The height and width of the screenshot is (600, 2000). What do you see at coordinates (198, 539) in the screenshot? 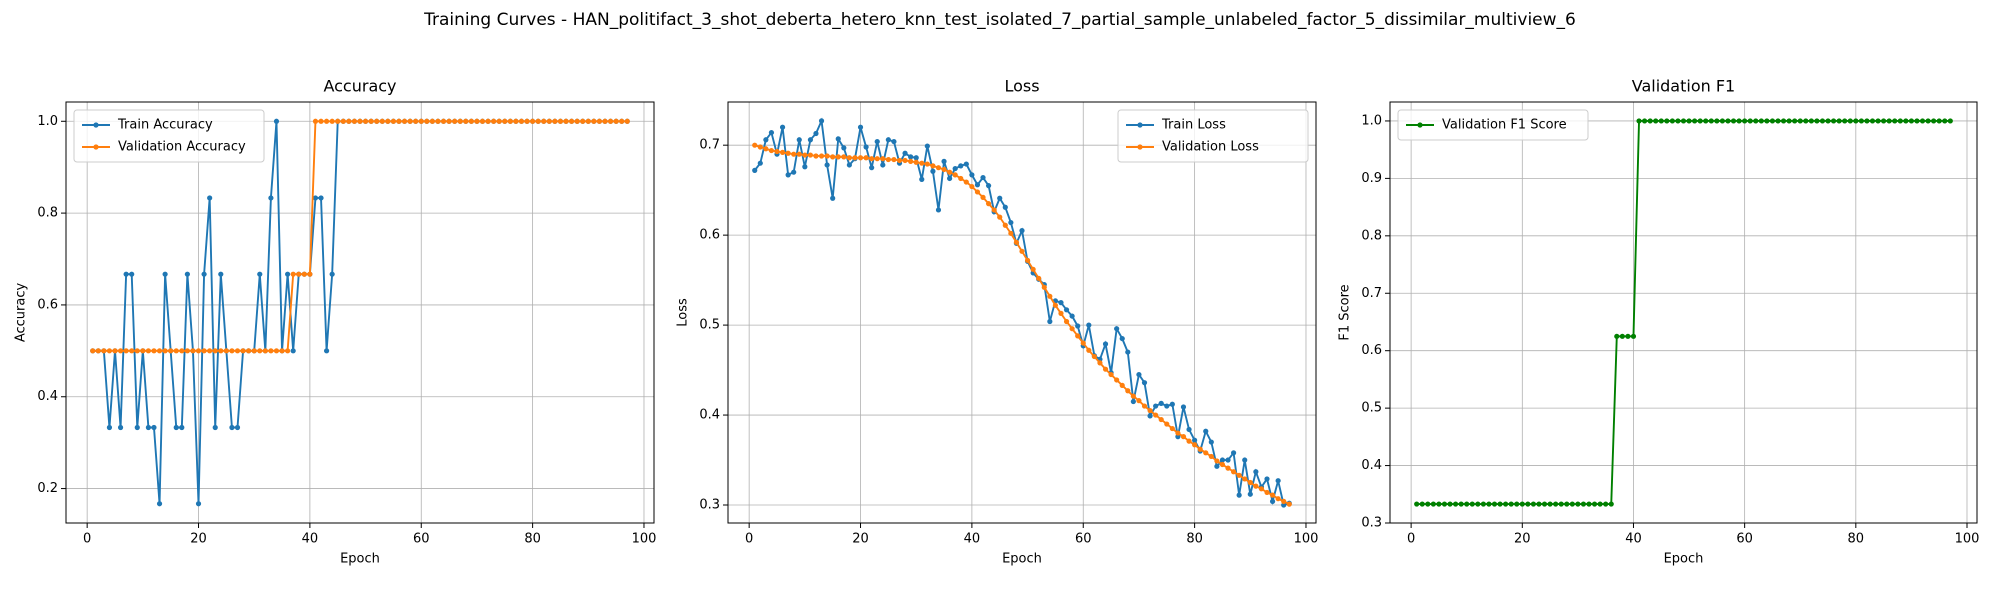
I see `x-tick-label: 20` at bounding box center [198, 539].